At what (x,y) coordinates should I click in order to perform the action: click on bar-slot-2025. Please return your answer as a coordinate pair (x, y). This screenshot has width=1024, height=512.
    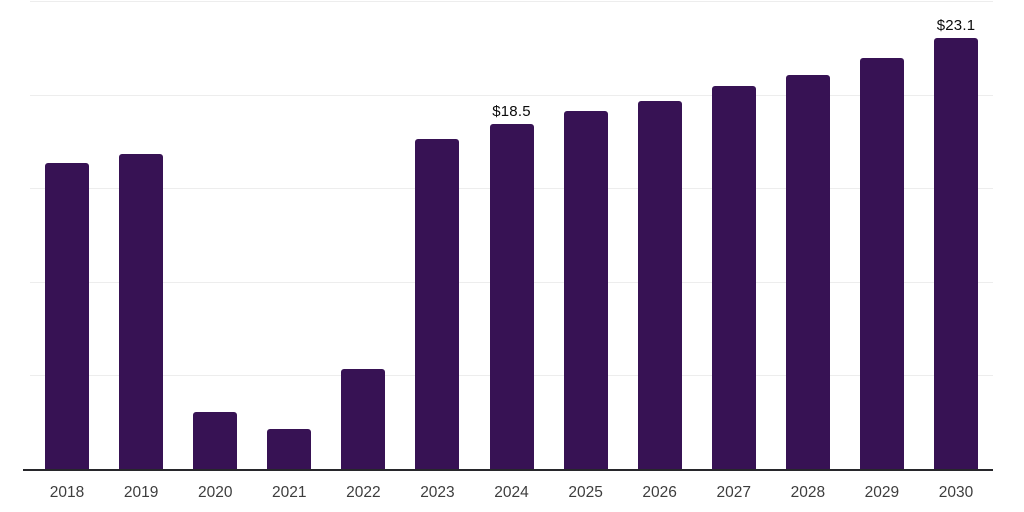
    Looking at the image, I should click on (586, 236).